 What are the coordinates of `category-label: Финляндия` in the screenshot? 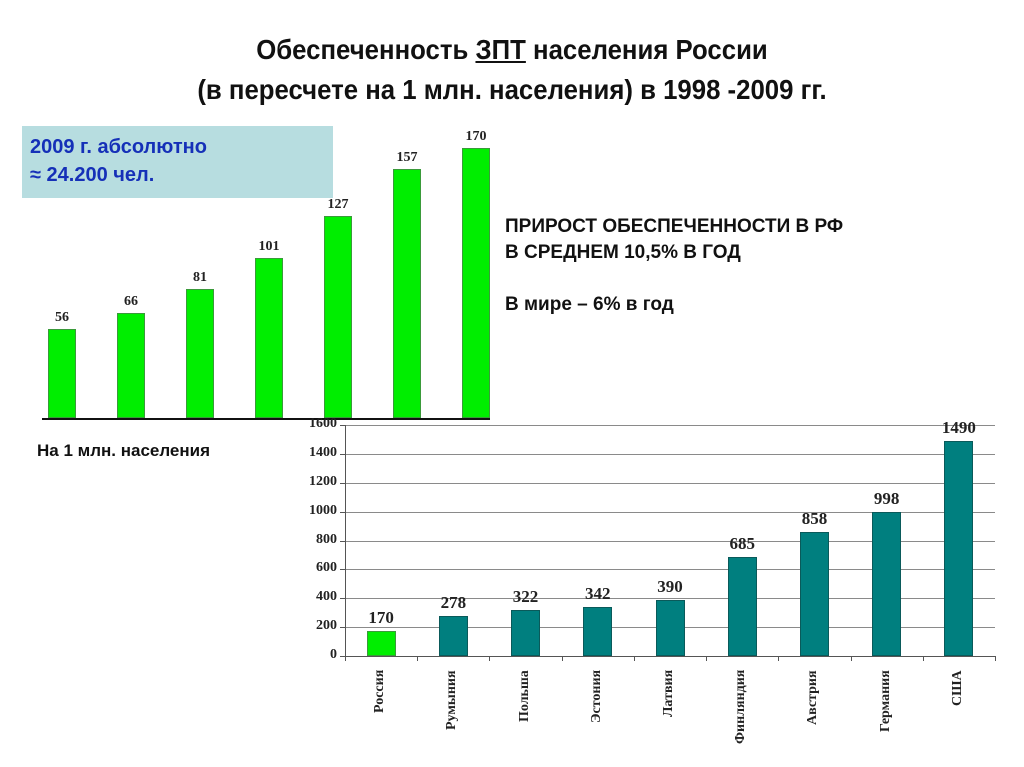 It's located at (741, 706).